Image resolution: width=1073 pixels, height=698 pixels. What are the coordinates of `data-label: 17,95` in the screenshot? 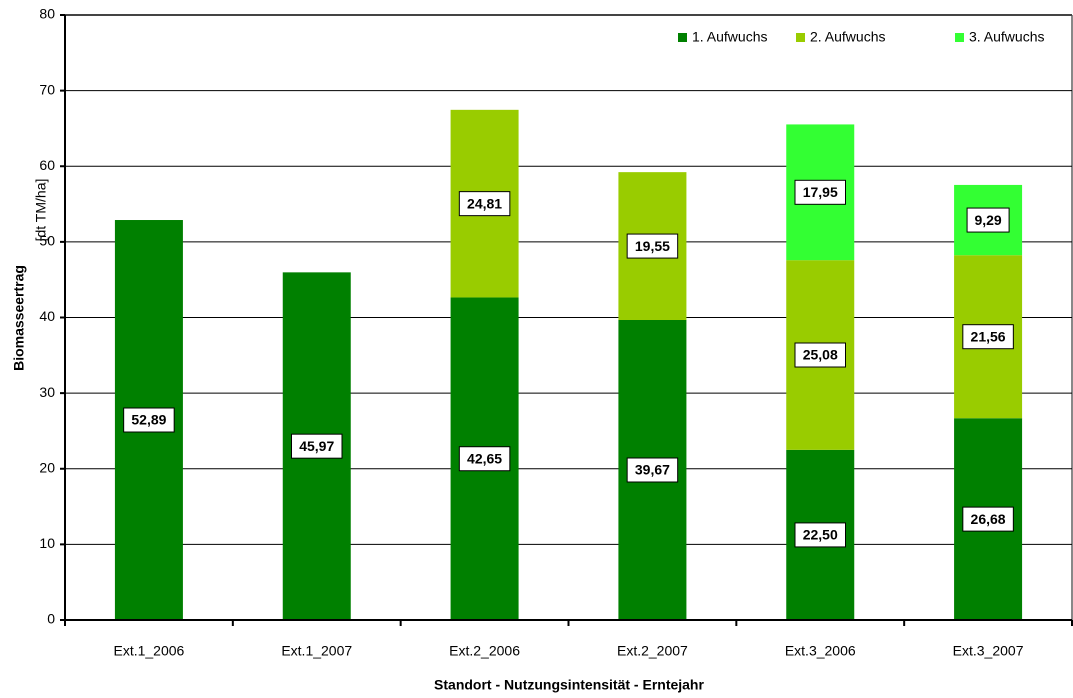 It's located at (820, 192).